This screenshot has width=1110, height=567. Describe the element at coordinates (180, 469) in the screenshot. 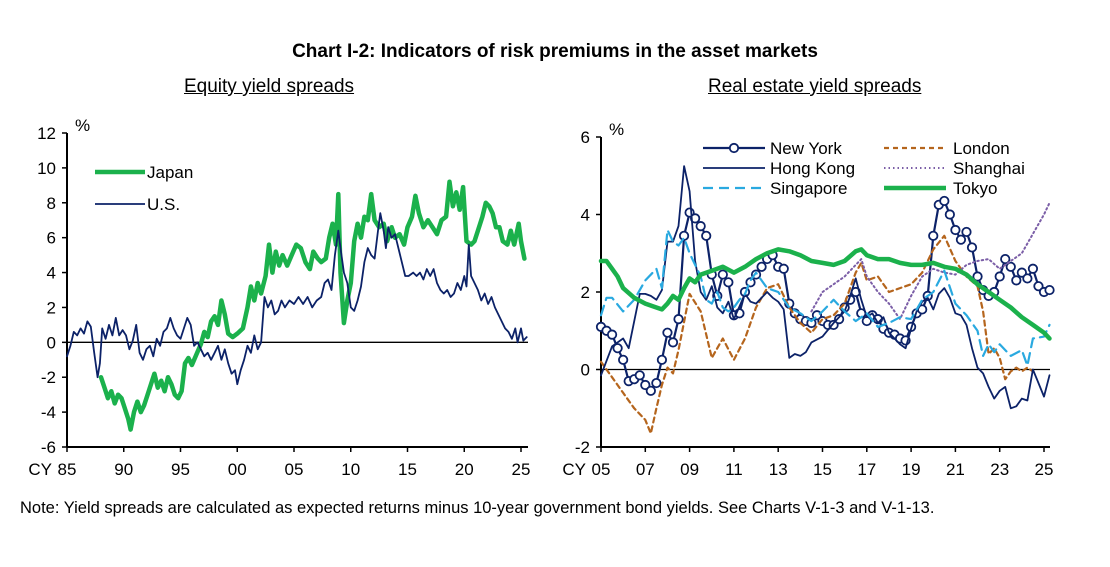

I see `x-tick-label: 95` at that location.